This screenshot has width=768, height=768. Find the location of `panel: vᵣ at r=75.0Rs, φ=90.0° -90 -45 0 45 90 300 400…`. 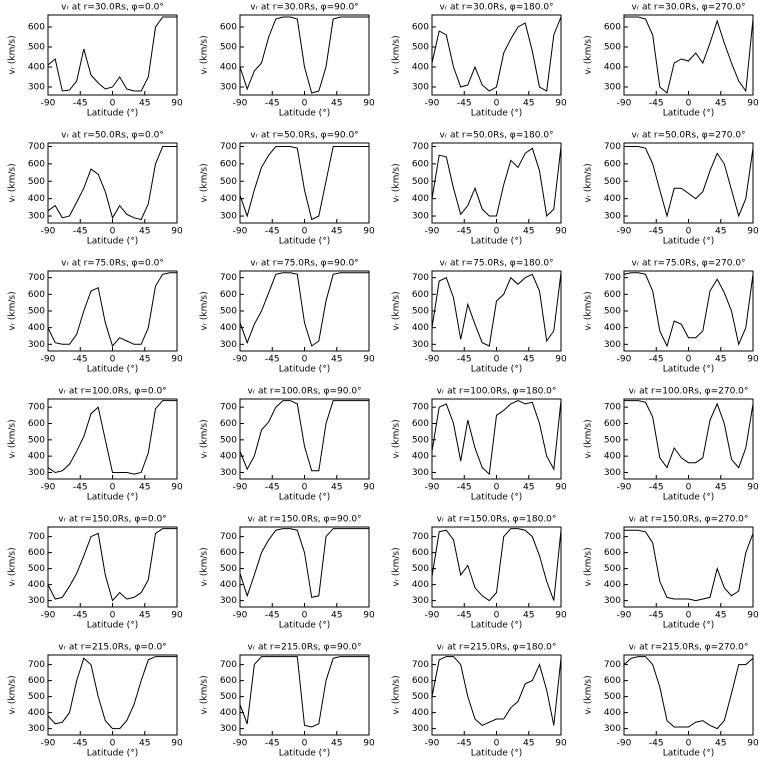

panel: vᵣ at r=75.0Rs, φ=90.0° -90 -45 0 45 90 300 400… is located at coordinates (287, 317).